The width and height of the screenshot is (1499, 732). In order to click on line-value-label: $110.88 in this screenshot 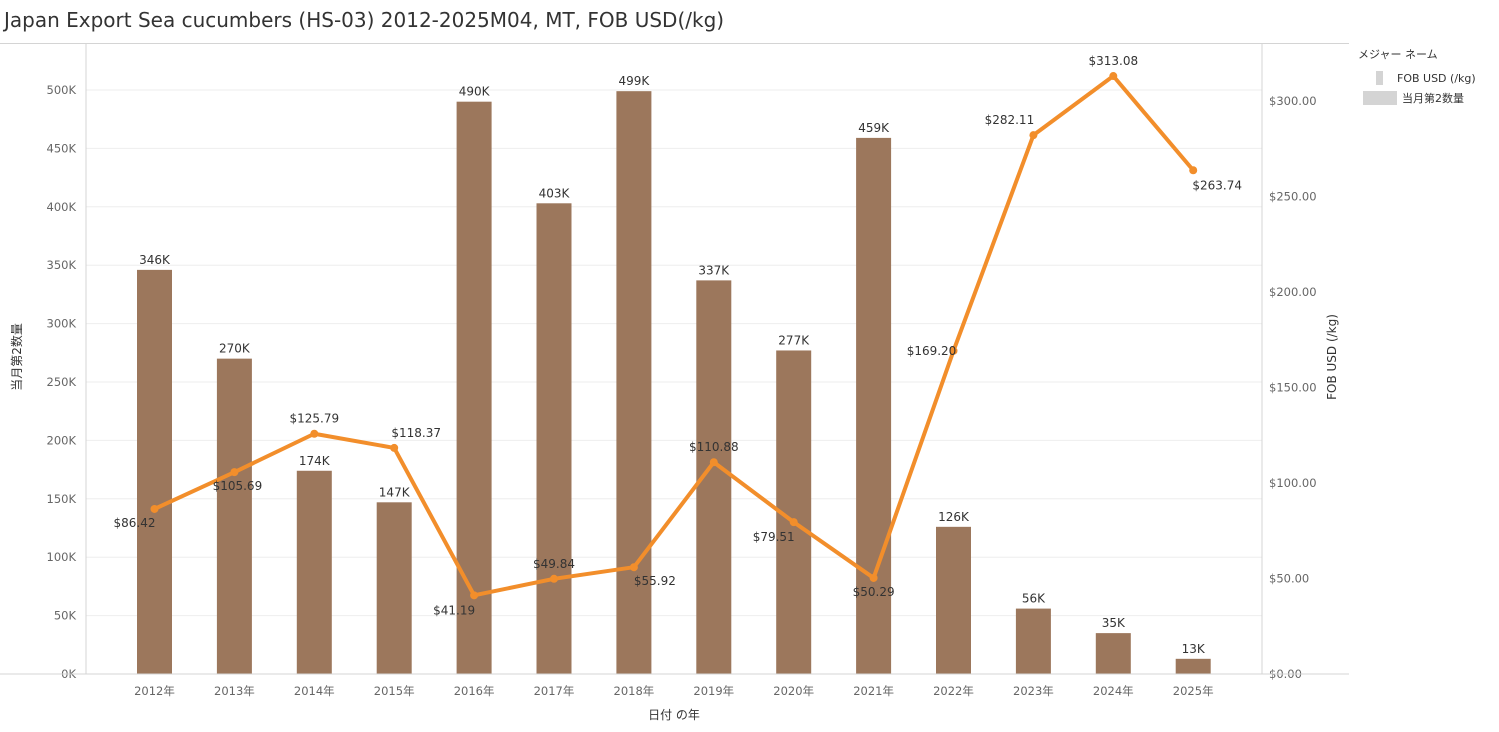, I will do `click(714, 447)`.